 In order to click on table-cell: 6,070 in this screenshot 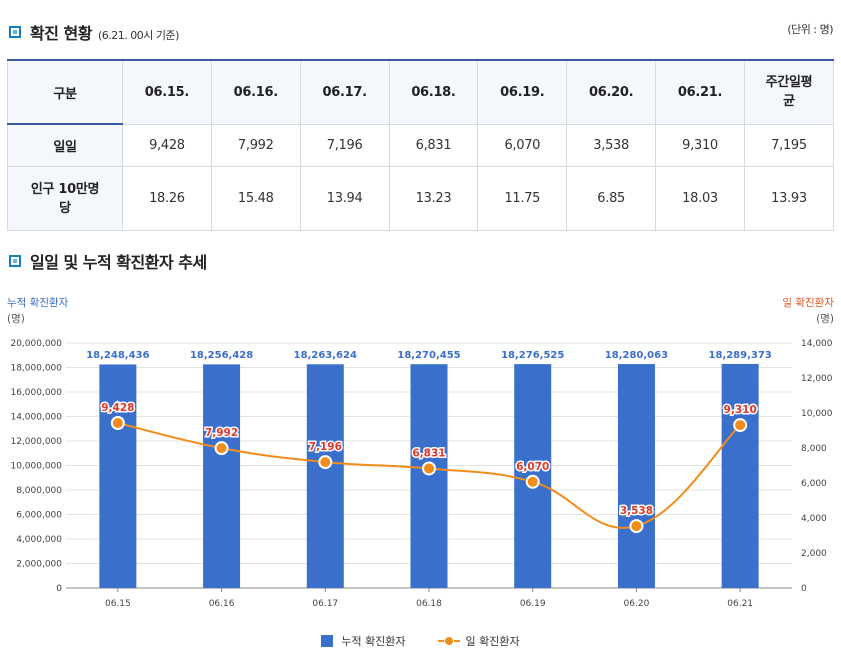, I will do `click(522, 145)`.